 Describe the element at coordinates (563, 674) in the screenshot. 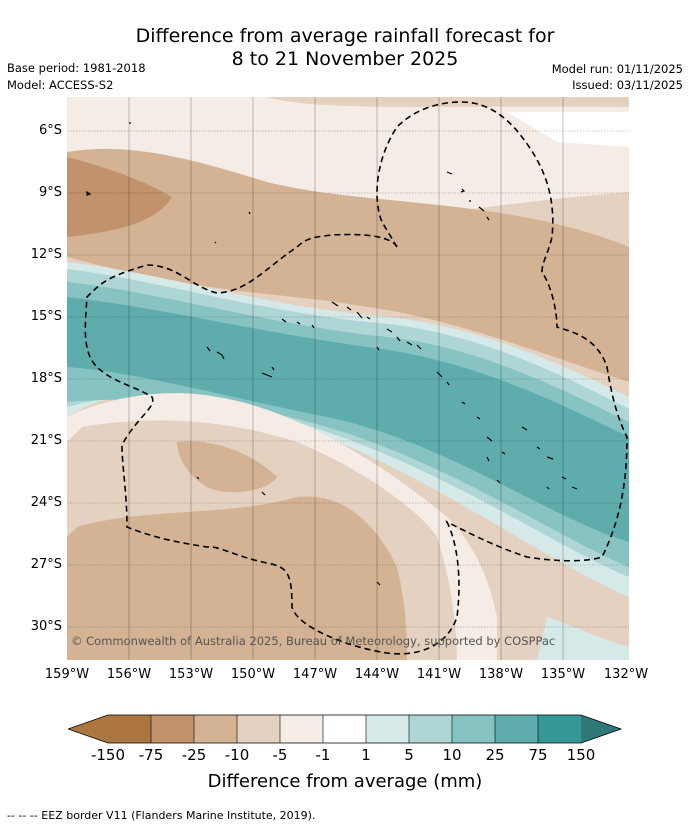

I see `lon-label-135w: 135°W` at that location.